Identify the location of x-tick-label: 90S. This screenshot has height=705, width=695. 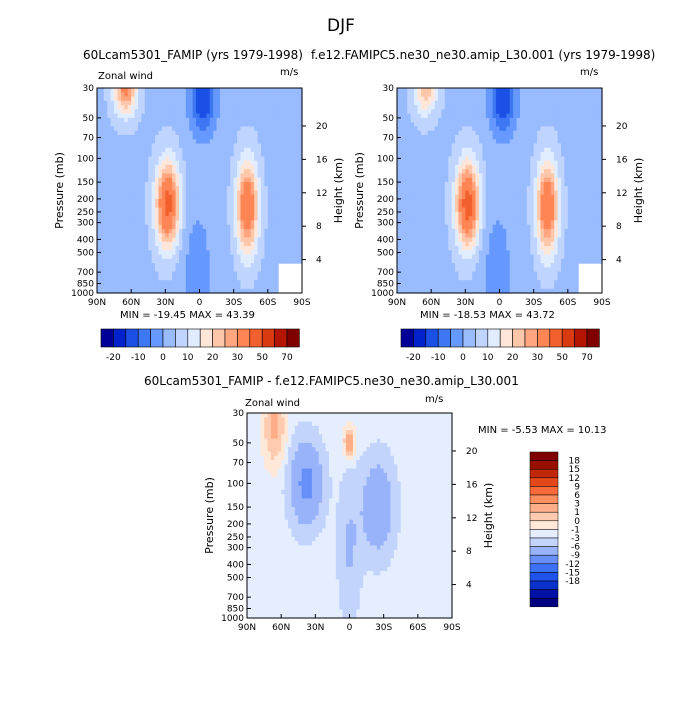
(301, 303).